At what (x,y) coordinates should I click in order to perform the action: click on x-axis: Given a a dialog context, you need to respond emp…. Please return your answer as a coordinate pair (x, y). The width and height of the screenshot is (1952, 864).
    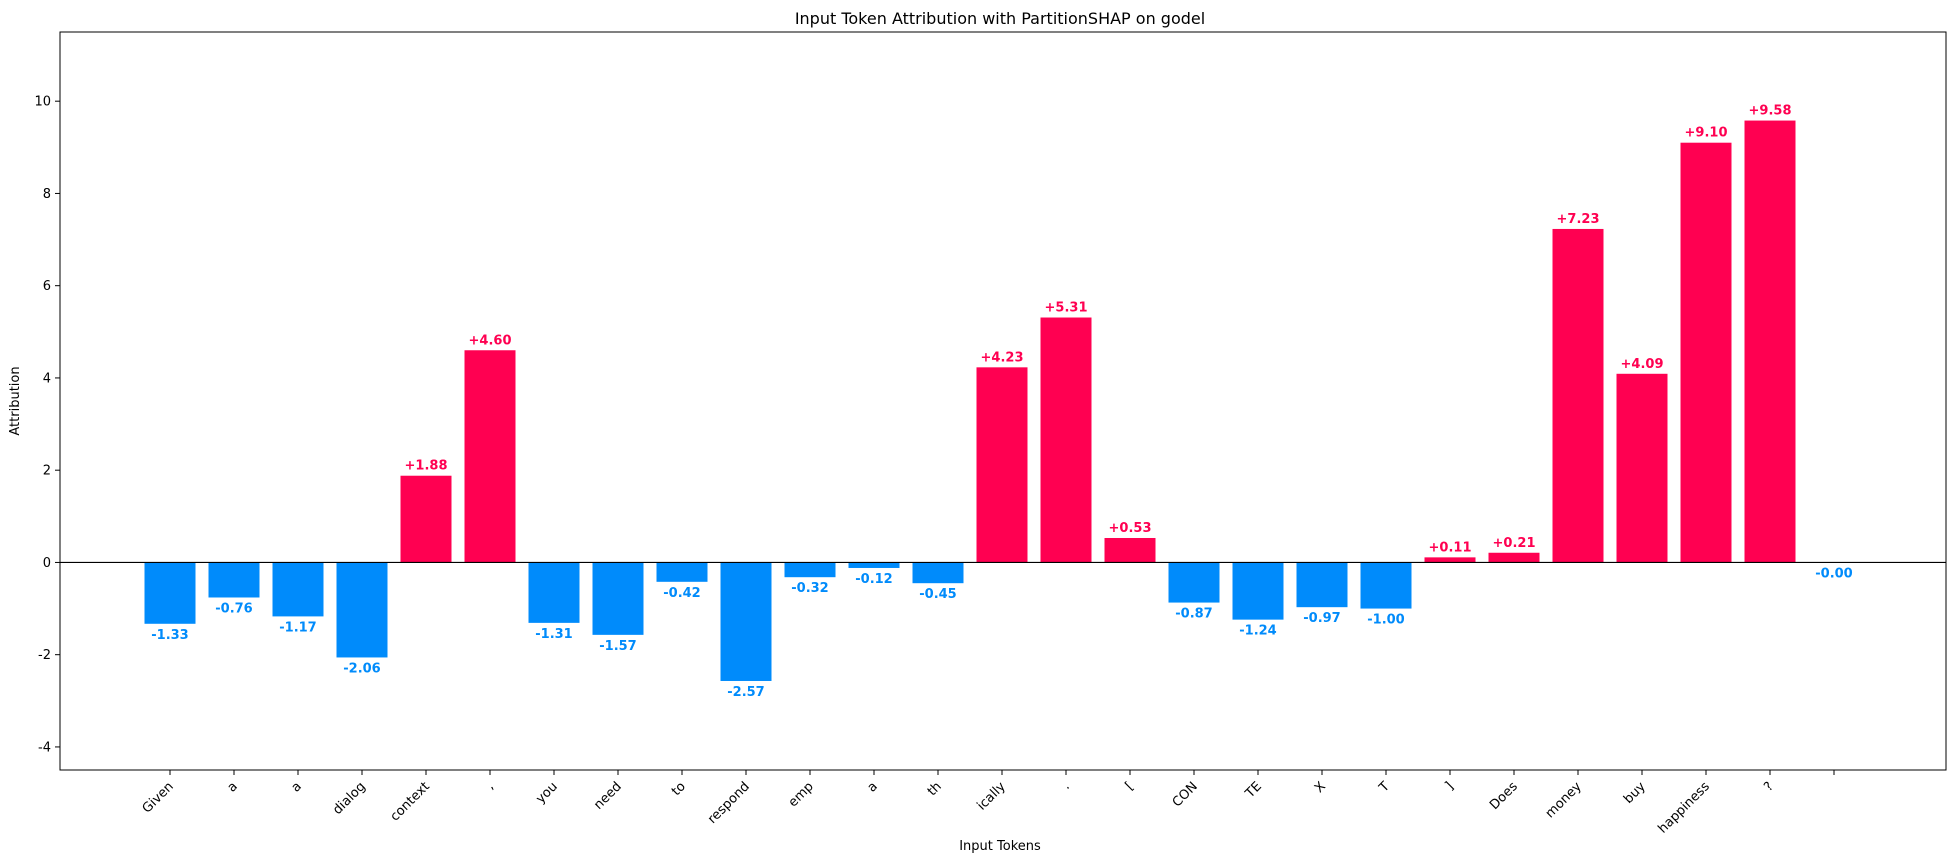
    Looking at the image, I should click on (987, 803).